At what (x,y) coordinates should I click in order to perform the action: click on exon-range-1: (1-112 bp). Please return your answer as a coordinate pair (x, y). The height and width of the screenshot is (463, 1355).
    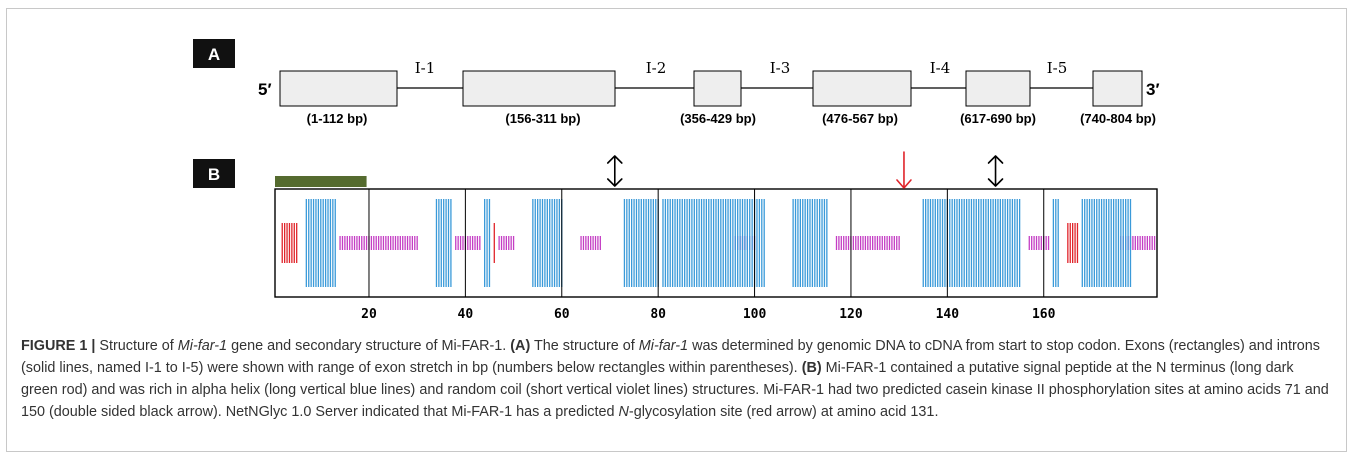
    Looking at the image, I should click on (337, 118).